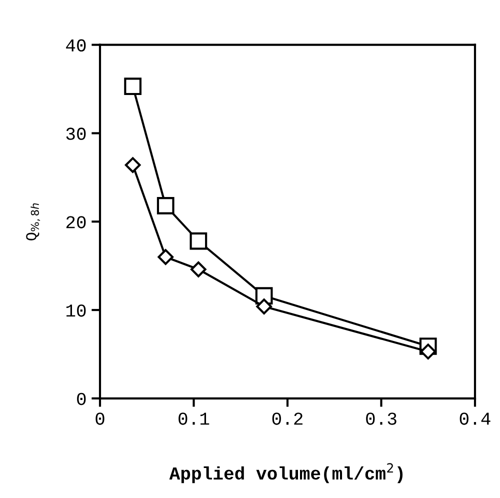 The width and height of the screenshot is (500, 498). I want to click on x-tick-label: 0.1, so click(194, 418).